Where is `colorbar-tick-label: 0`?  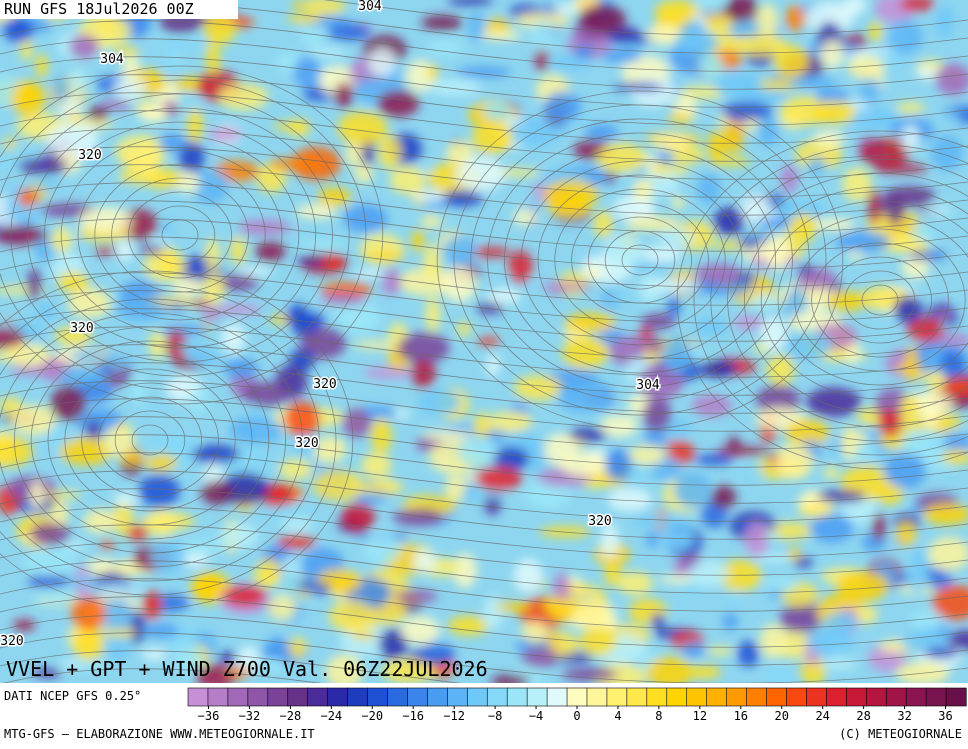
colorbar-tick-label: 0 is located at coordinates (576, 716).